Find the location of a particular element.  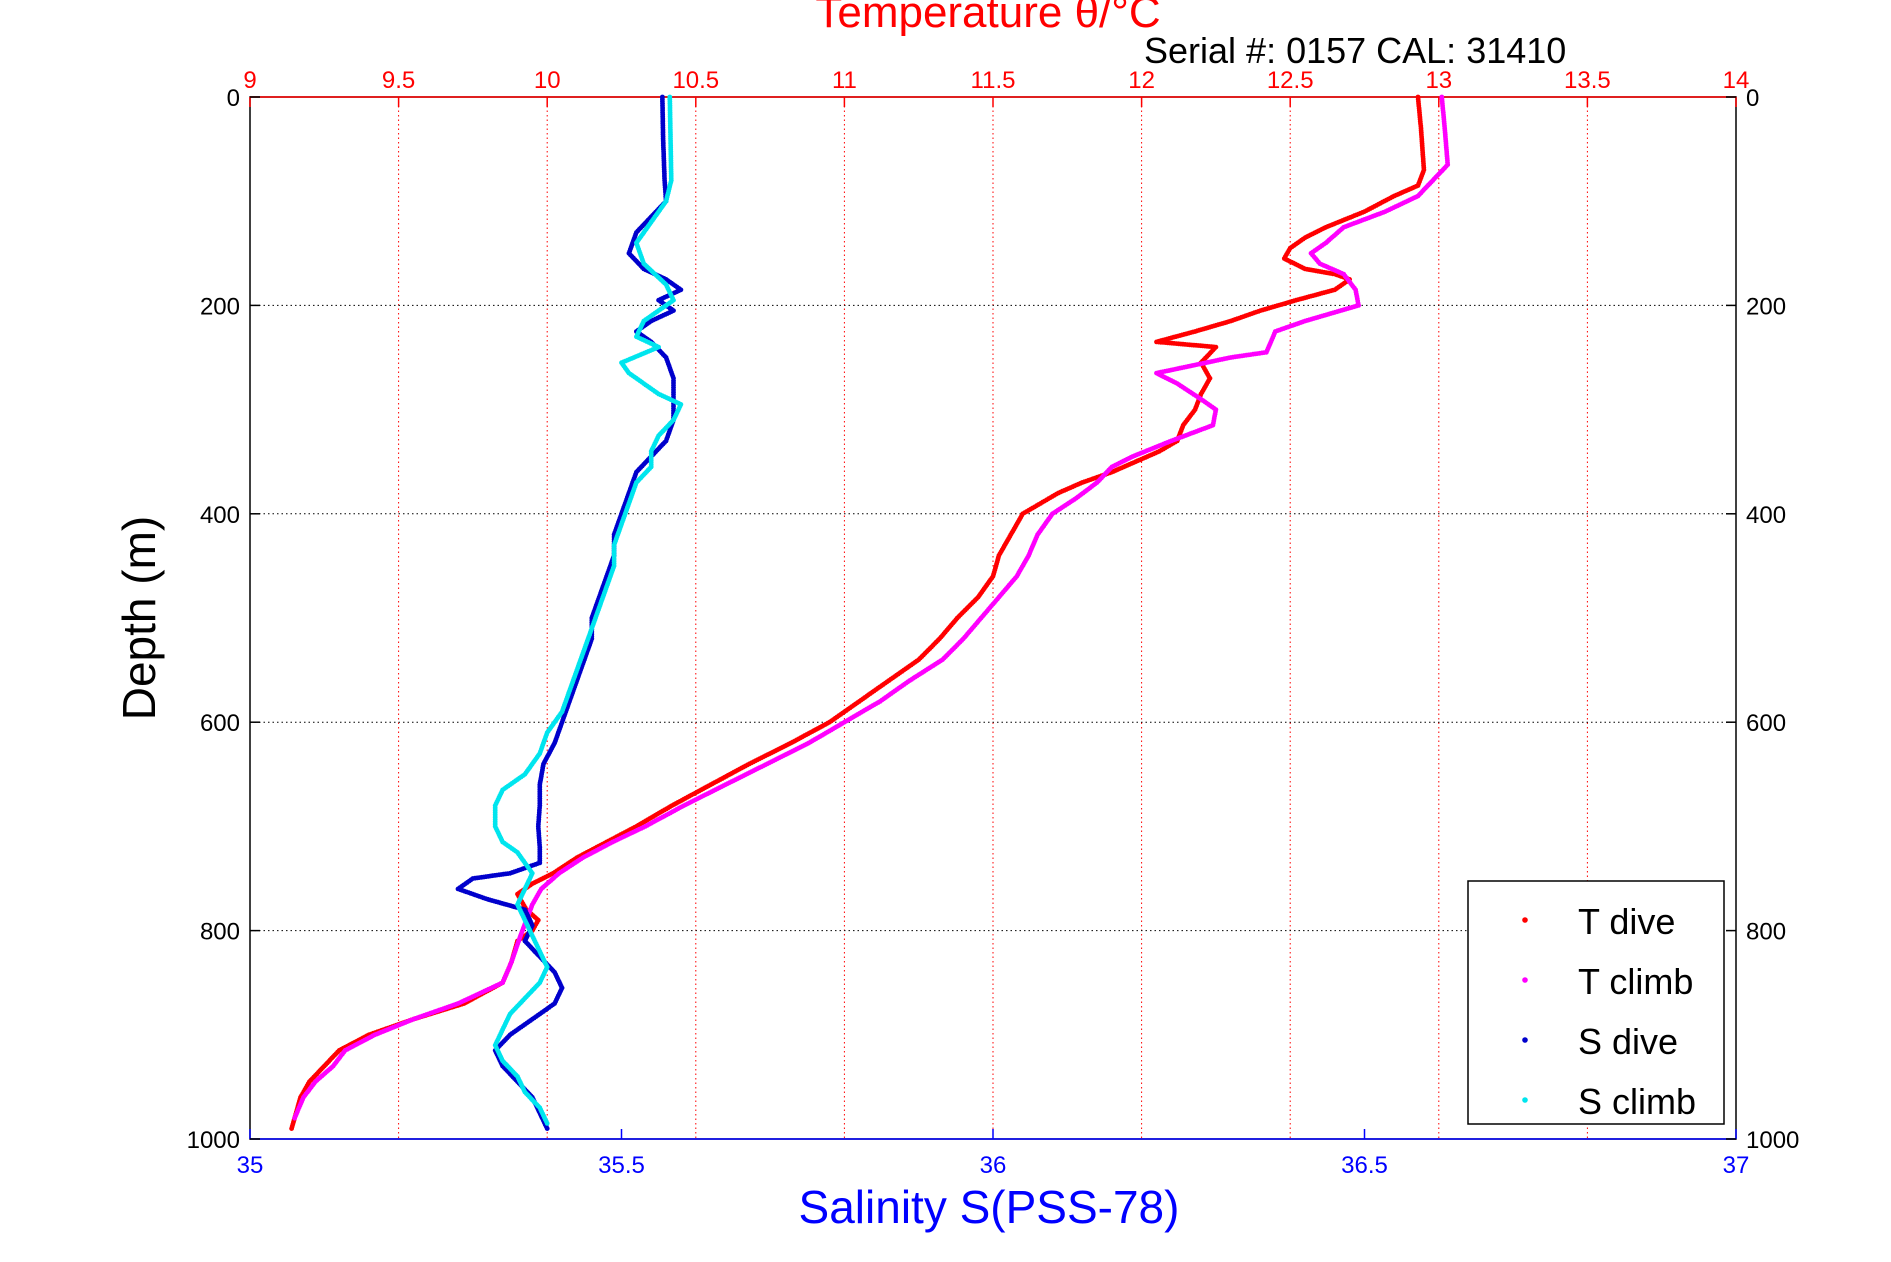

right-tick-label: 0 is located at coordinates (1752, 98).